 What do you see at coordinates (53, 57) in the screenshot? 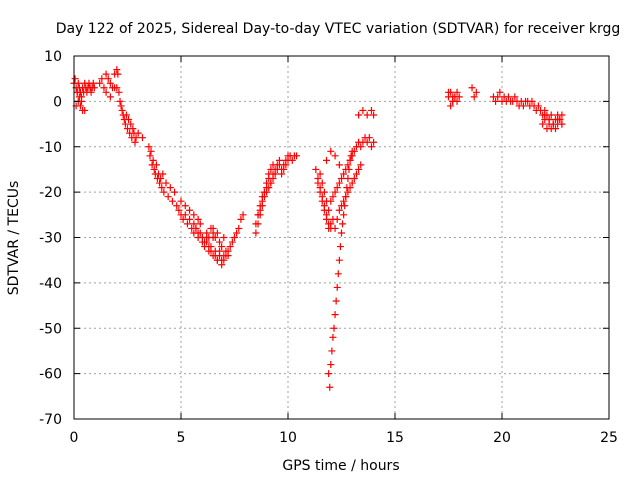
I see `y-tick-label: 10` at bounding box center [53, 57].